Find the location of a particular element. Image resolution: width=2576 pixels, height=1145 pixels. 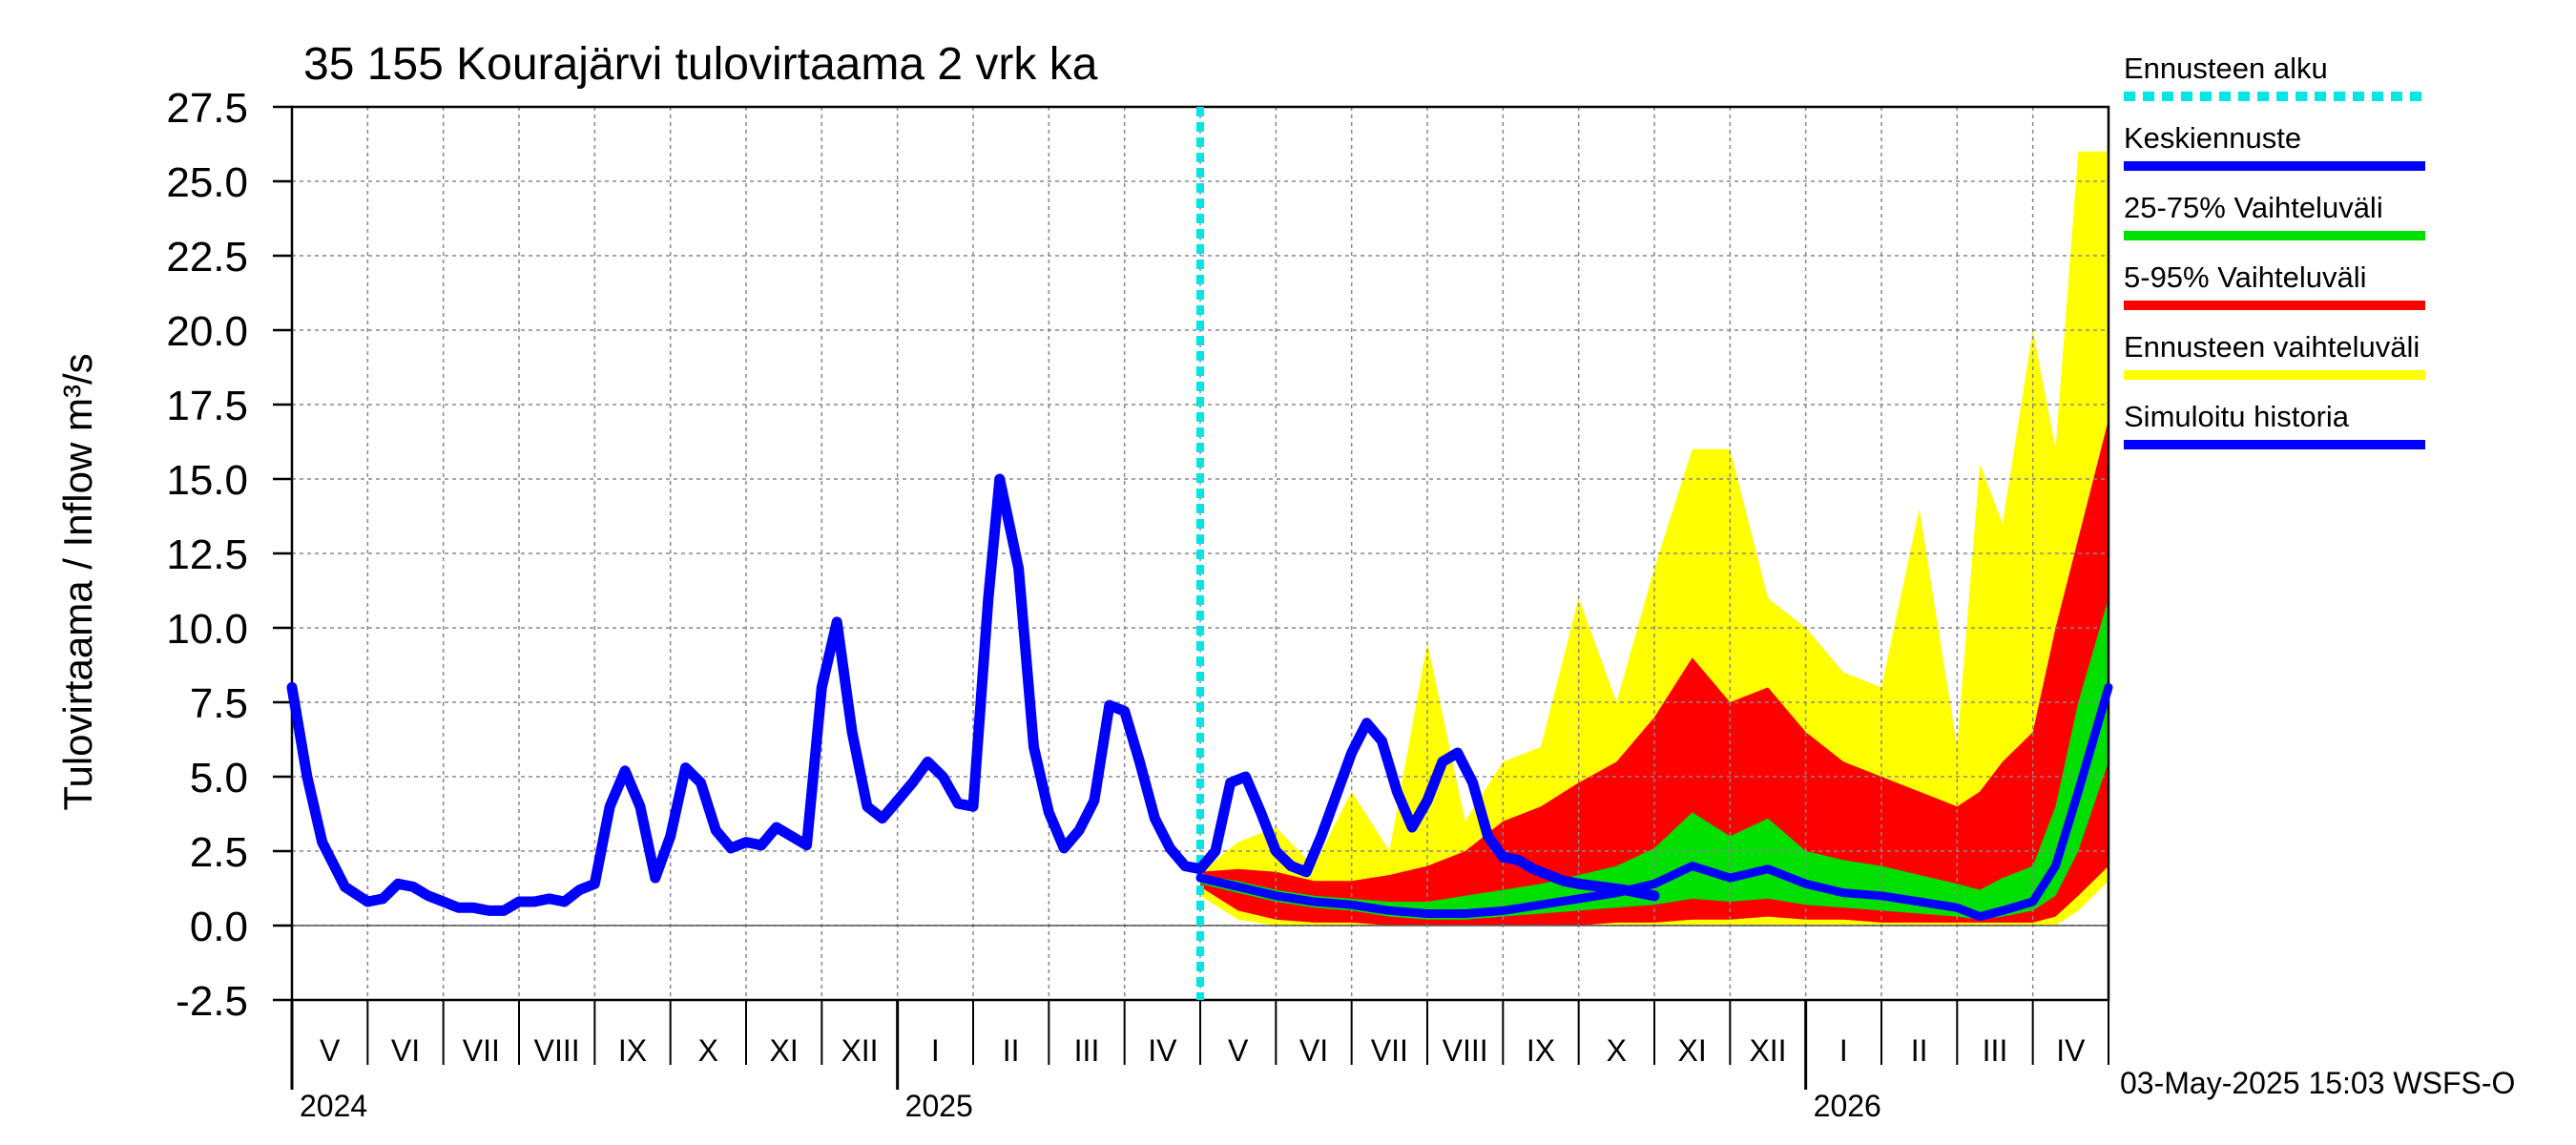

x-year-label: 2025 is located at coordinates (939, 1106).